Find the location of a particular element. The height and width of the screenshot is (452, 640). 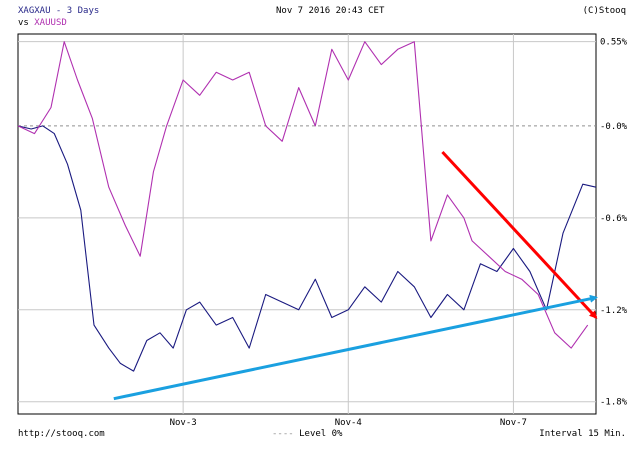

level-legend: ---- Level 0% is located at coordinates (307, 434).